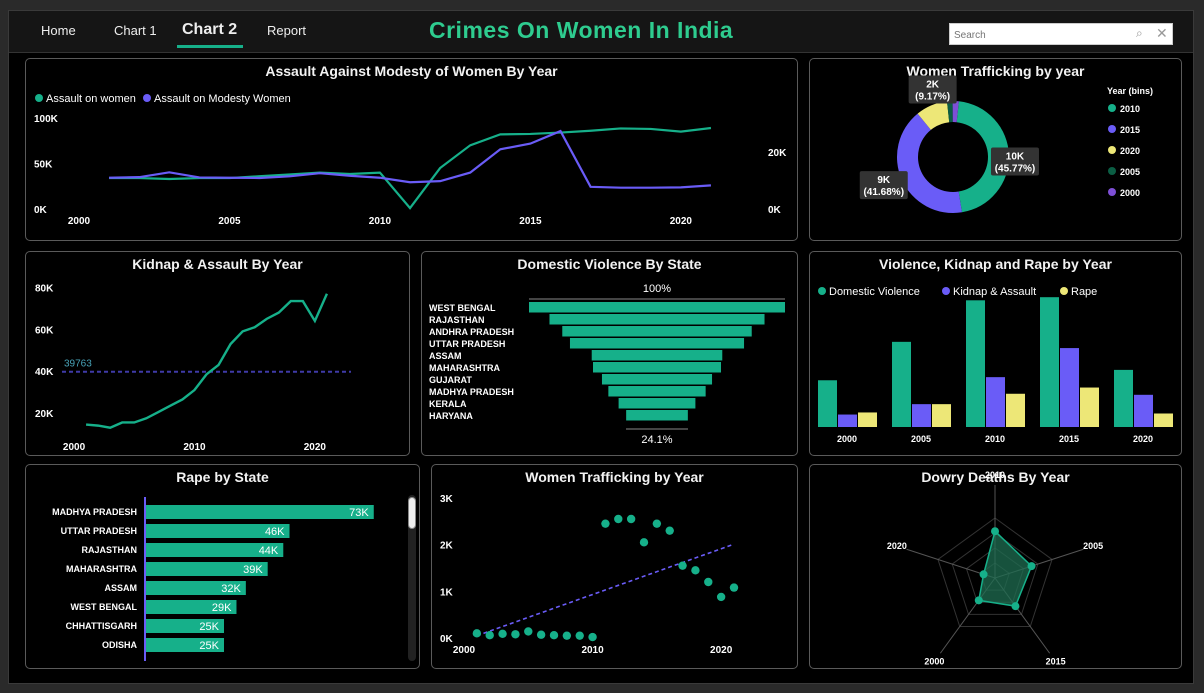  Describe the element at coordinates (775, 210) in the screenshot. I see `y2-tick-label: 0K` at that location.